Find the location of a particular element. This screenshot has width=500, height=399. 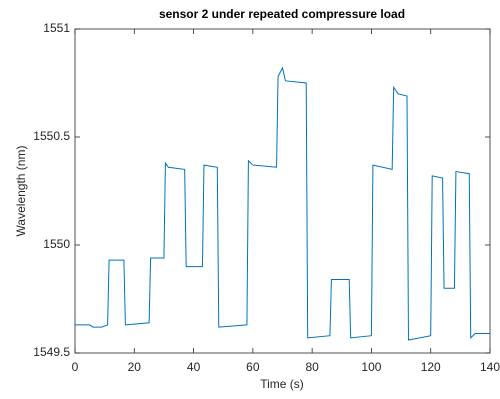

x-axis-label: Time (s) is located at coordinates (282, 384).